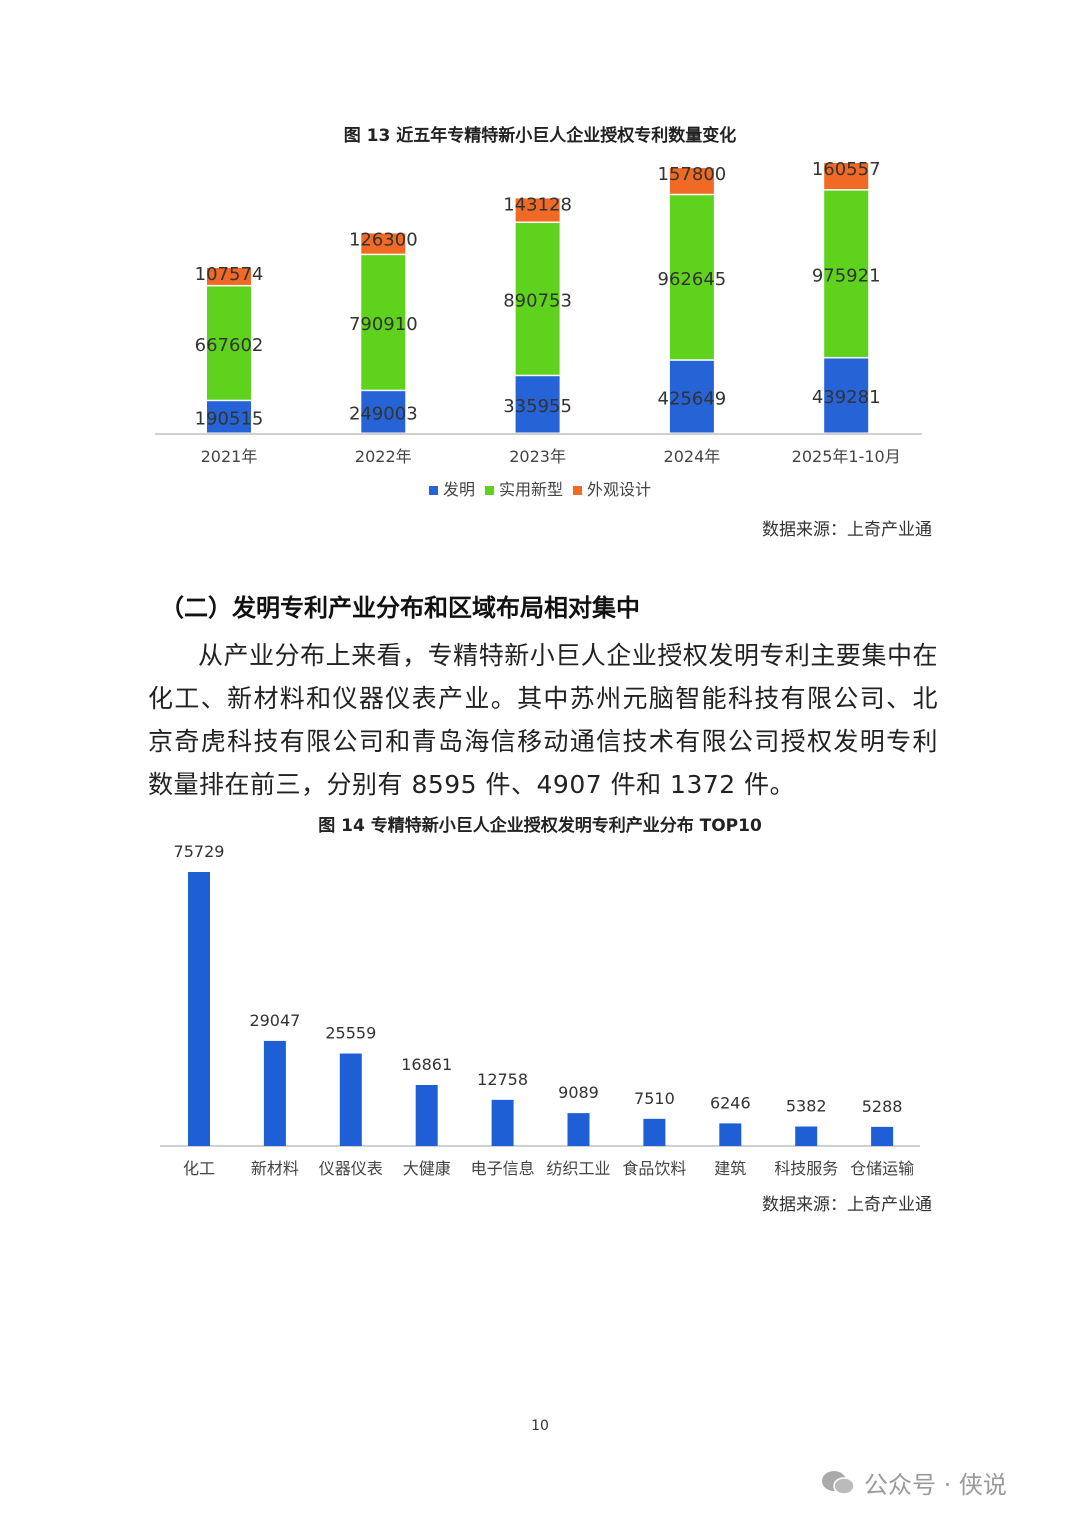 The image size is (1080, 1527). Describe the element at coordinates (274, 1020) in the screenshot. I see `data-label: 29047` at that location.